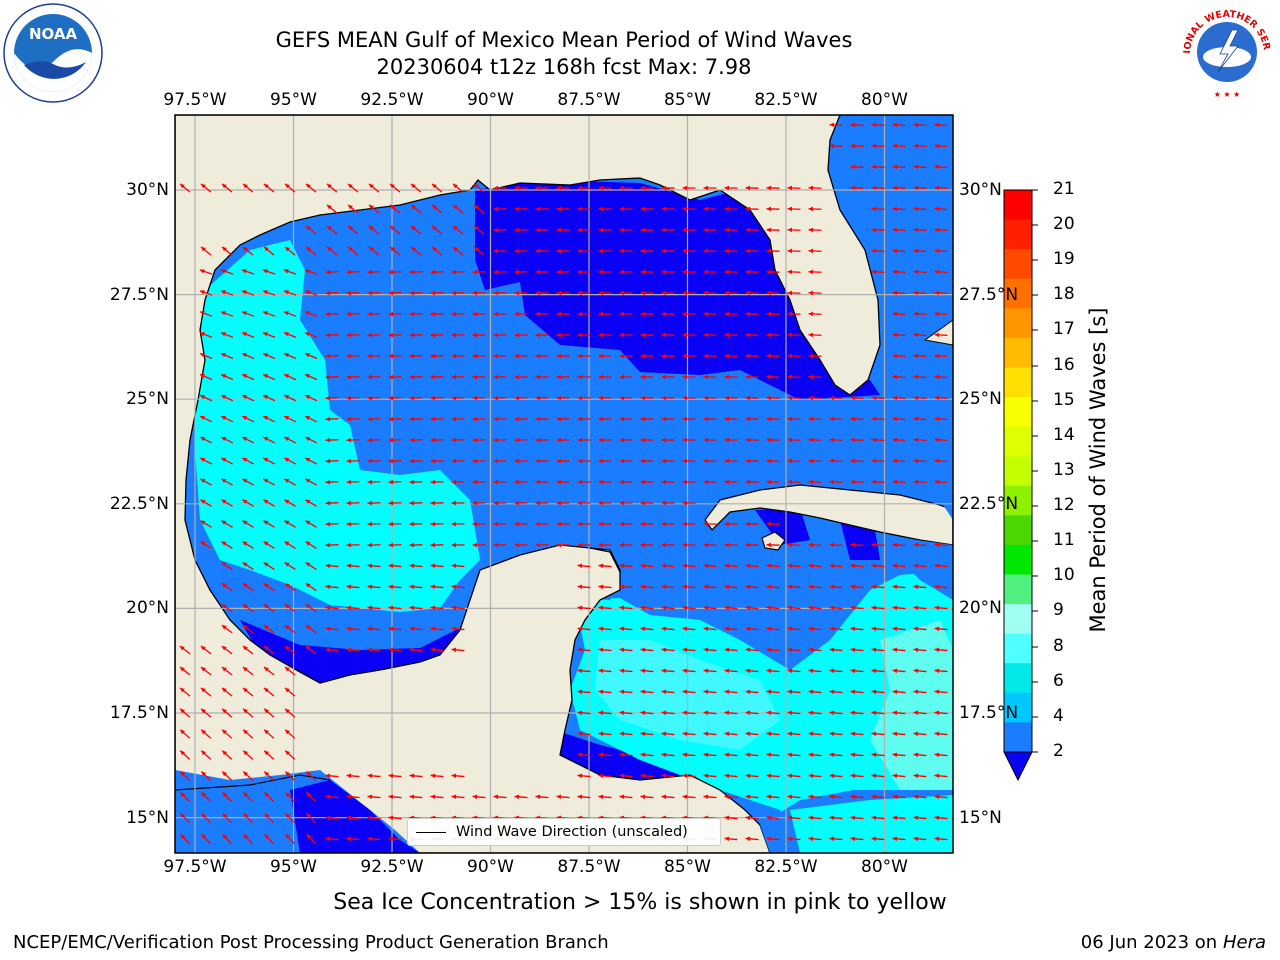 This screenshot has height=960, width=1280. What do you see at coordinates (980, 608) in the screenshot?
I see `lat-label-right: 20°N` at bounding box center [980, 608].